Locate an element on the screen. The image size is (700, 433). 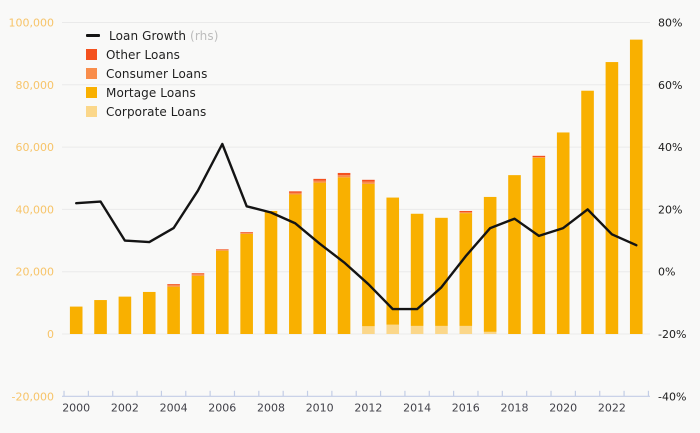
legend-label-loan-growth: Loan Growth (rhs) is located at coordinates (164, 35).